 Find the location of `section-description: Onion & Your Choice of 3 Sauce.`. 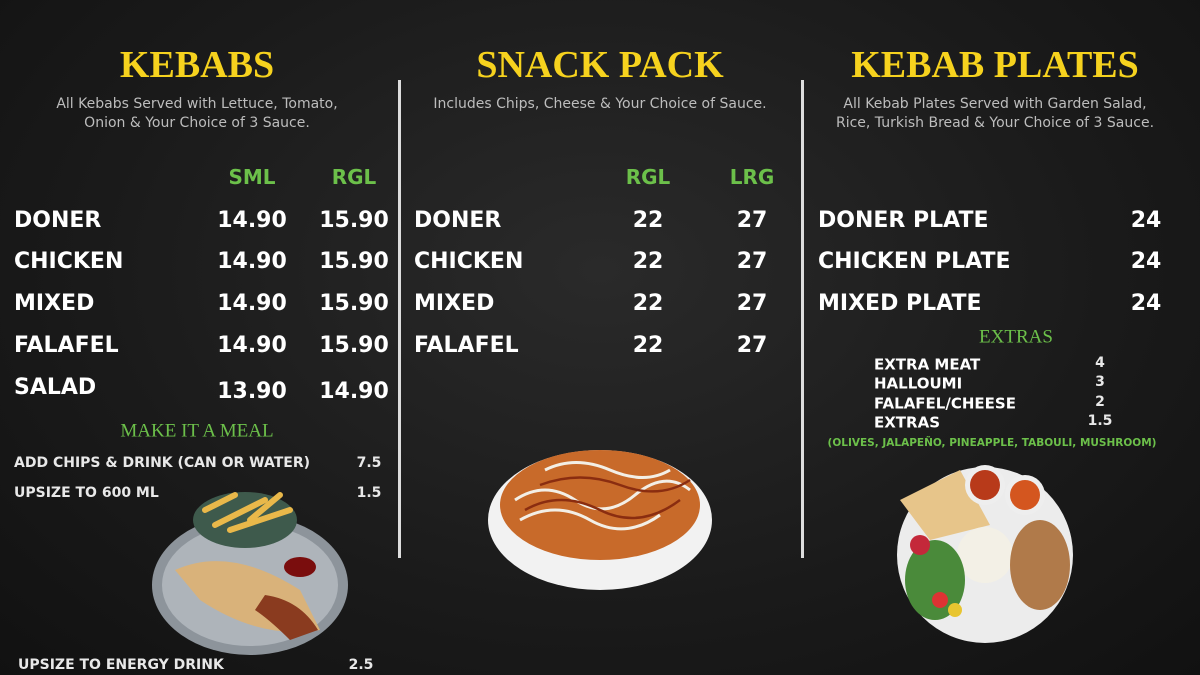

section-description: Onion & Your Choice of 3 Sauce. is located at coordinates (197, 123).